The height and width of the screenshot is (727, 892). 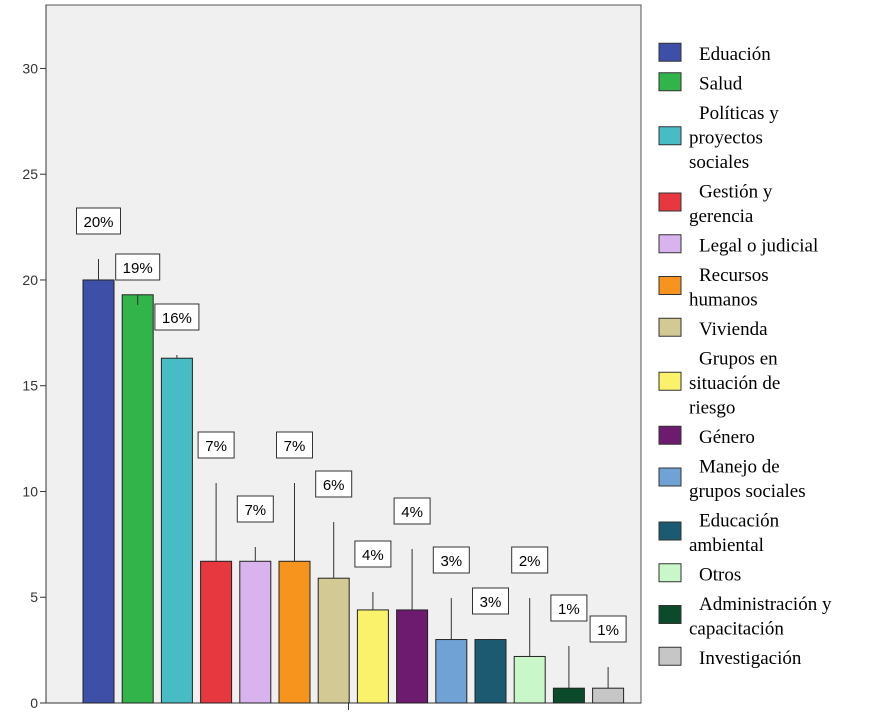 What do you see at coordinates (739, 521) in the screenshot?
I see `legend-label: Educación` at bounding box center [739, 521].